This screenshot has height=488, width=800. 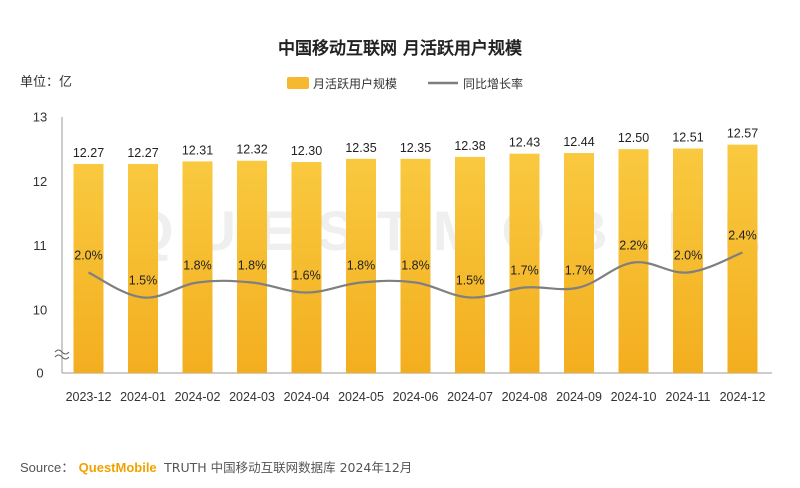 What do you see at coordinates (306, 276) in the screenshot?
I see `growth-rate-label: 1.6%` at bounding box center [306, 276].